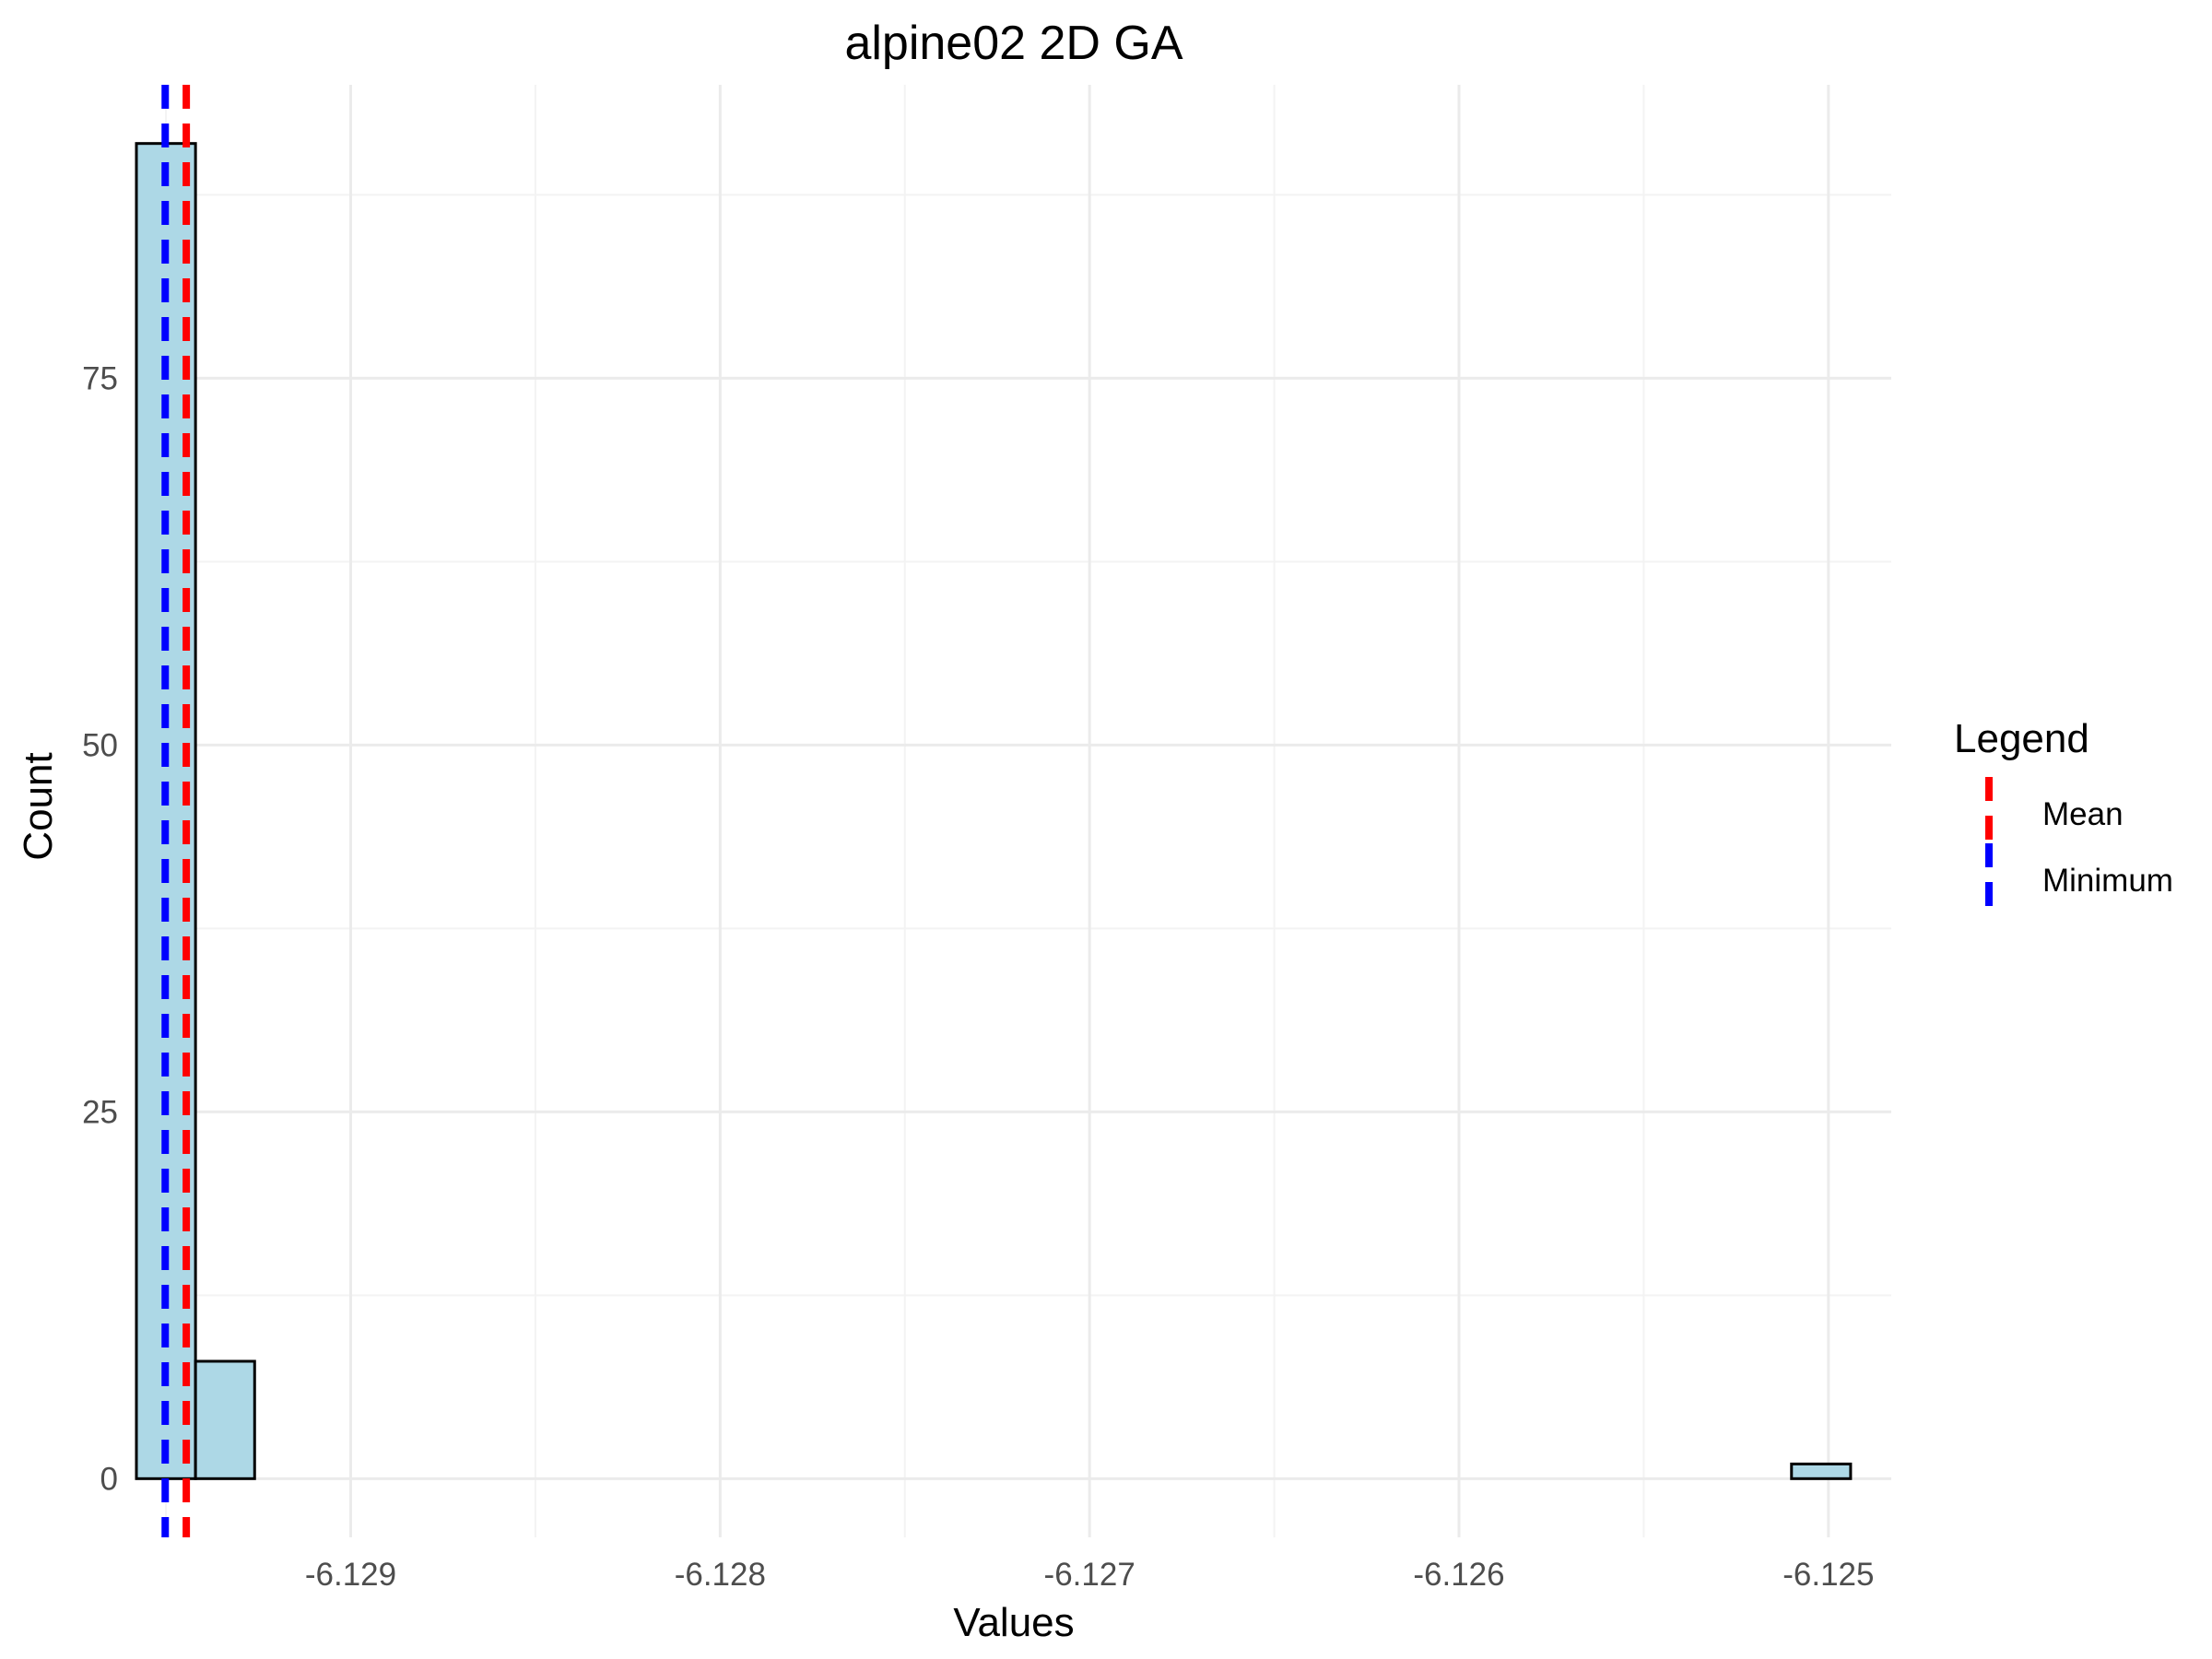  Describe the element at coordinates (2107, 881) in the screenshot. I see `legend-label: Minimum` at that location.